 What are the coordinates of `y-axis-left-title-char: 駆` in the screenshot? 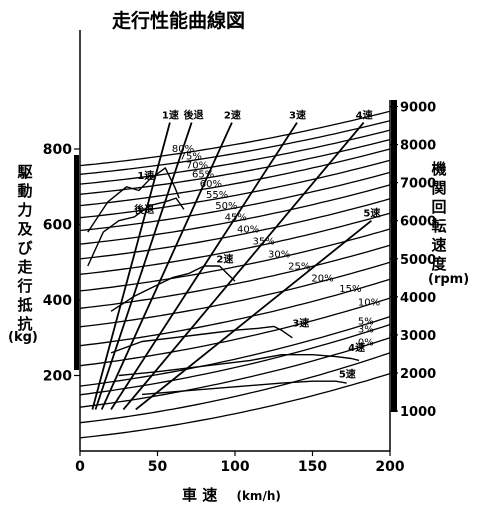 It's located at (25, 172).